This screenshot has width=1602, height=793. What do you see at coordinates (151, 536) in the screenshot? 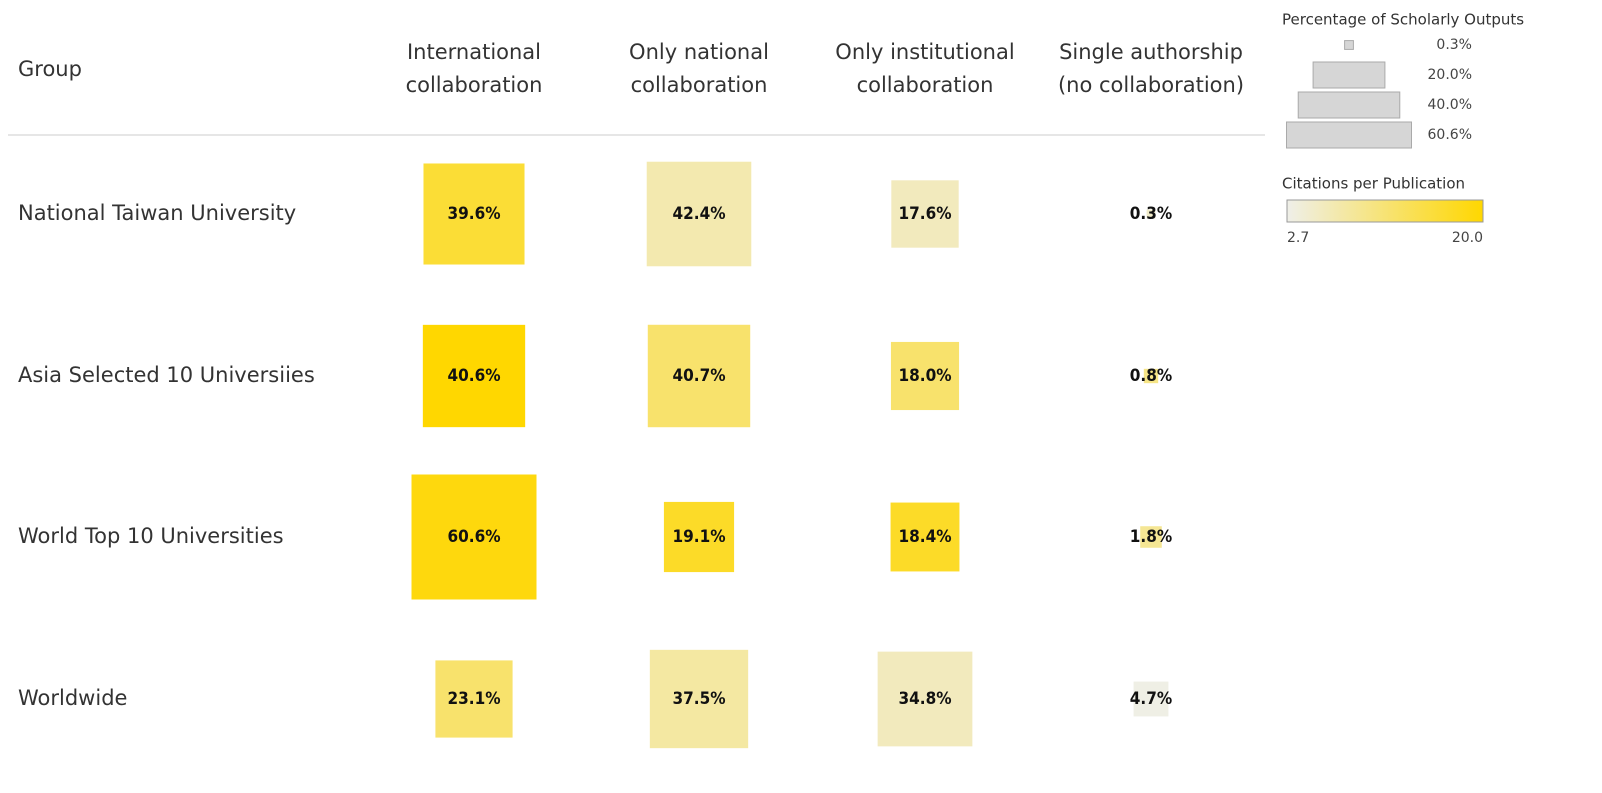
I see `row-label: World Top 10 Universities` at bounding box center [151, 536].